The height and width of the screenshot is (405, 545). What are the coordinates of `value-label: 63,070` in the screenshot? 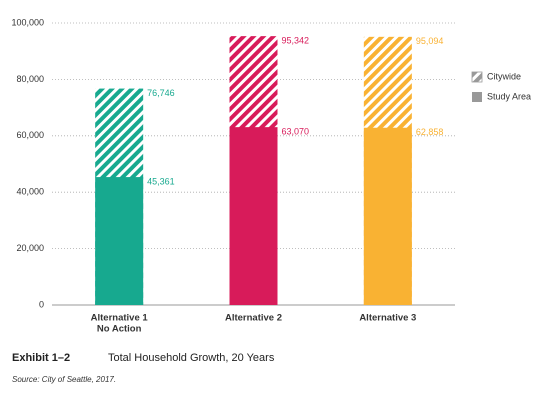 It's located at (296, 132).